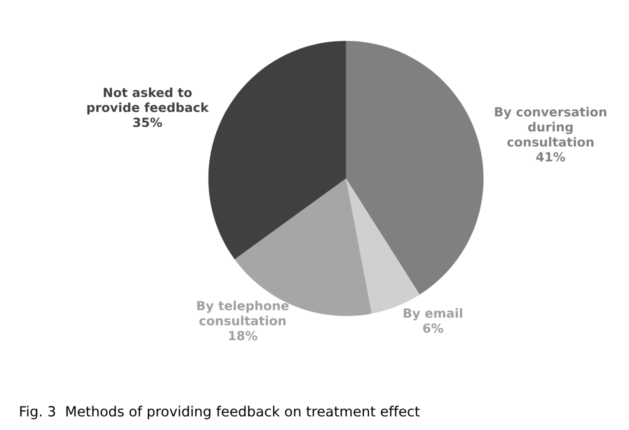 Image resolution: width=629 pixels, height=430 pixels. I want to click on slice-label: Not asked to provide feedback, so click(148, 101).